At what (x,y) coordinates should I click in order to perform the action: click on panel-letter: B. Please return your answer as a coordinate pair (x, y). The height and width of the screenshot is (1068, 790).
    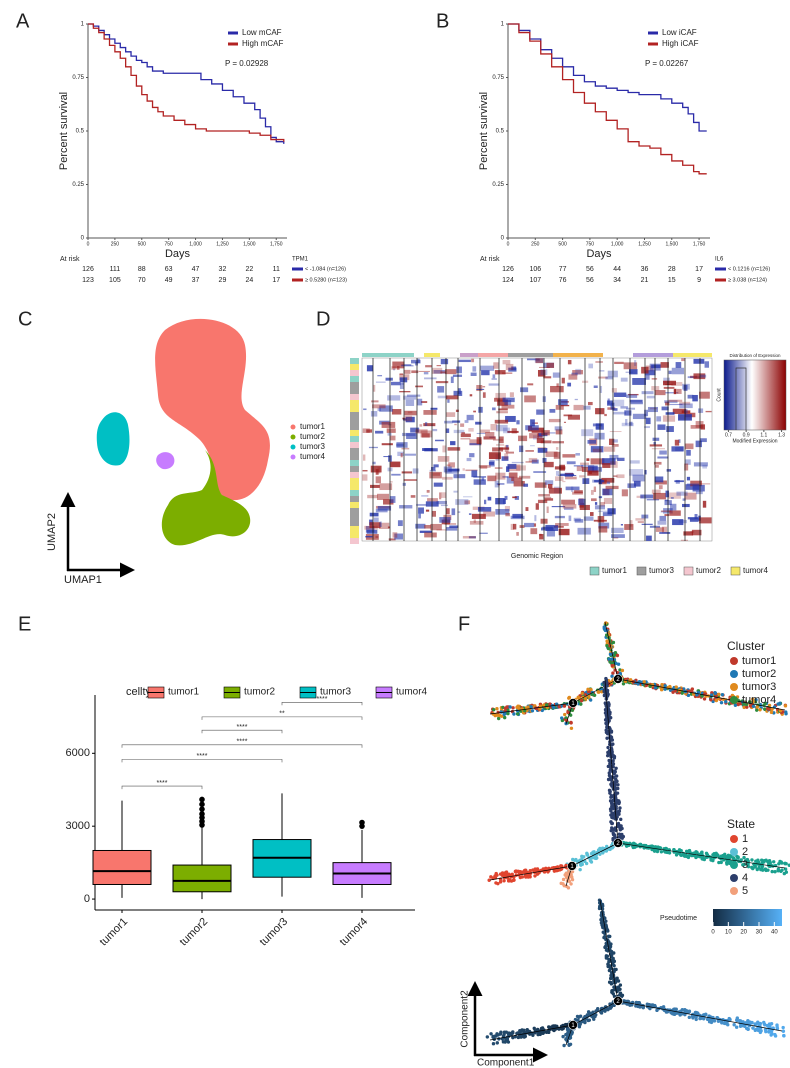
    Looking at the image, I should click on (442, 21).